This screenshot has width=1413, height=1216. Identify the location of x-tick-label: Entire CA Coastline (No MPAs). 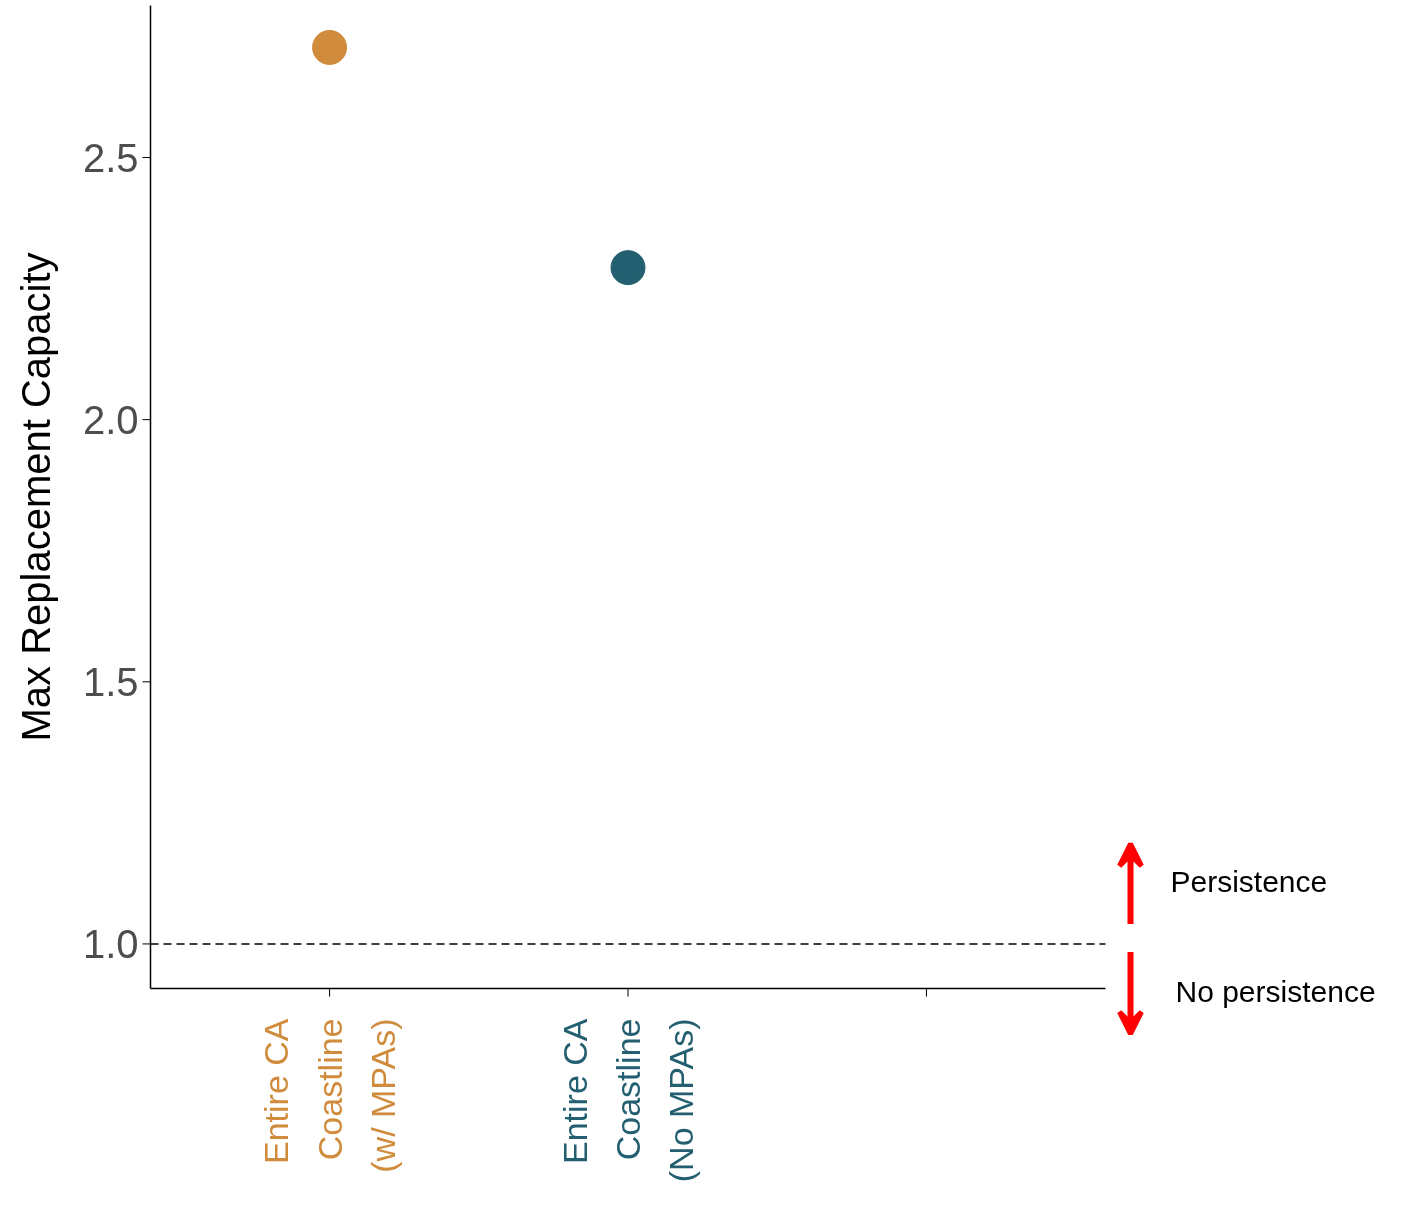
(628, 1100).